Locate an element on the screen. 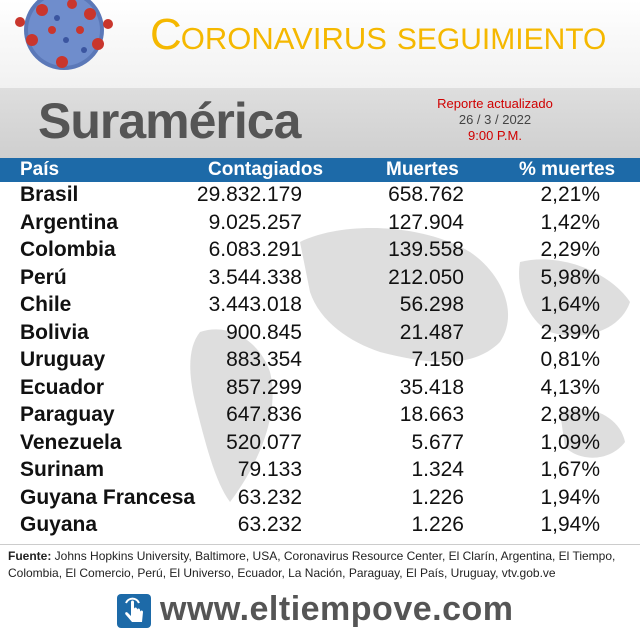 Image resolution: width=640 pixels, height=640 pixels. cell-country: Brasil is located at coordinates (49, 194).